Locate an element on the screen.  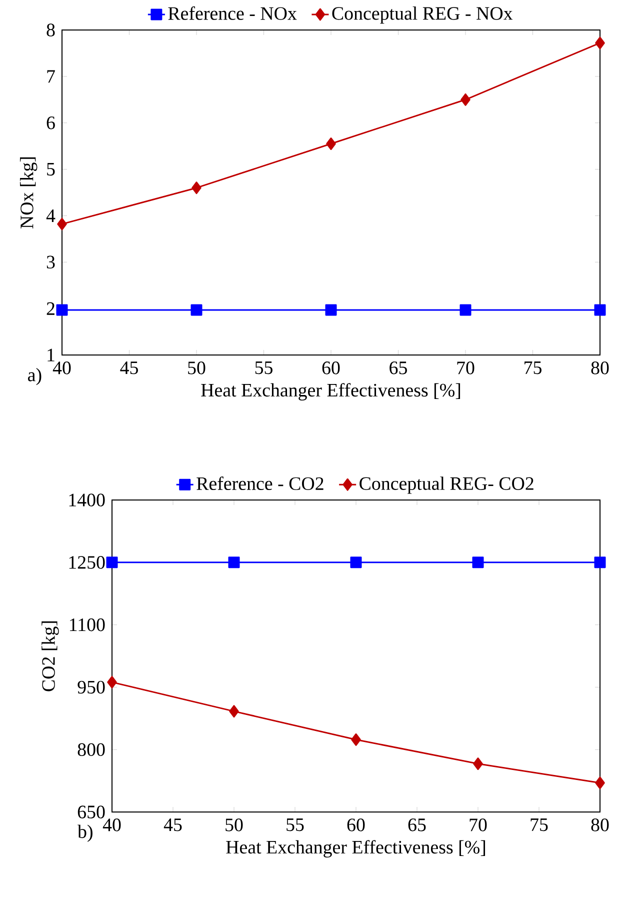
text: b) is located at coordinates (85, 833).